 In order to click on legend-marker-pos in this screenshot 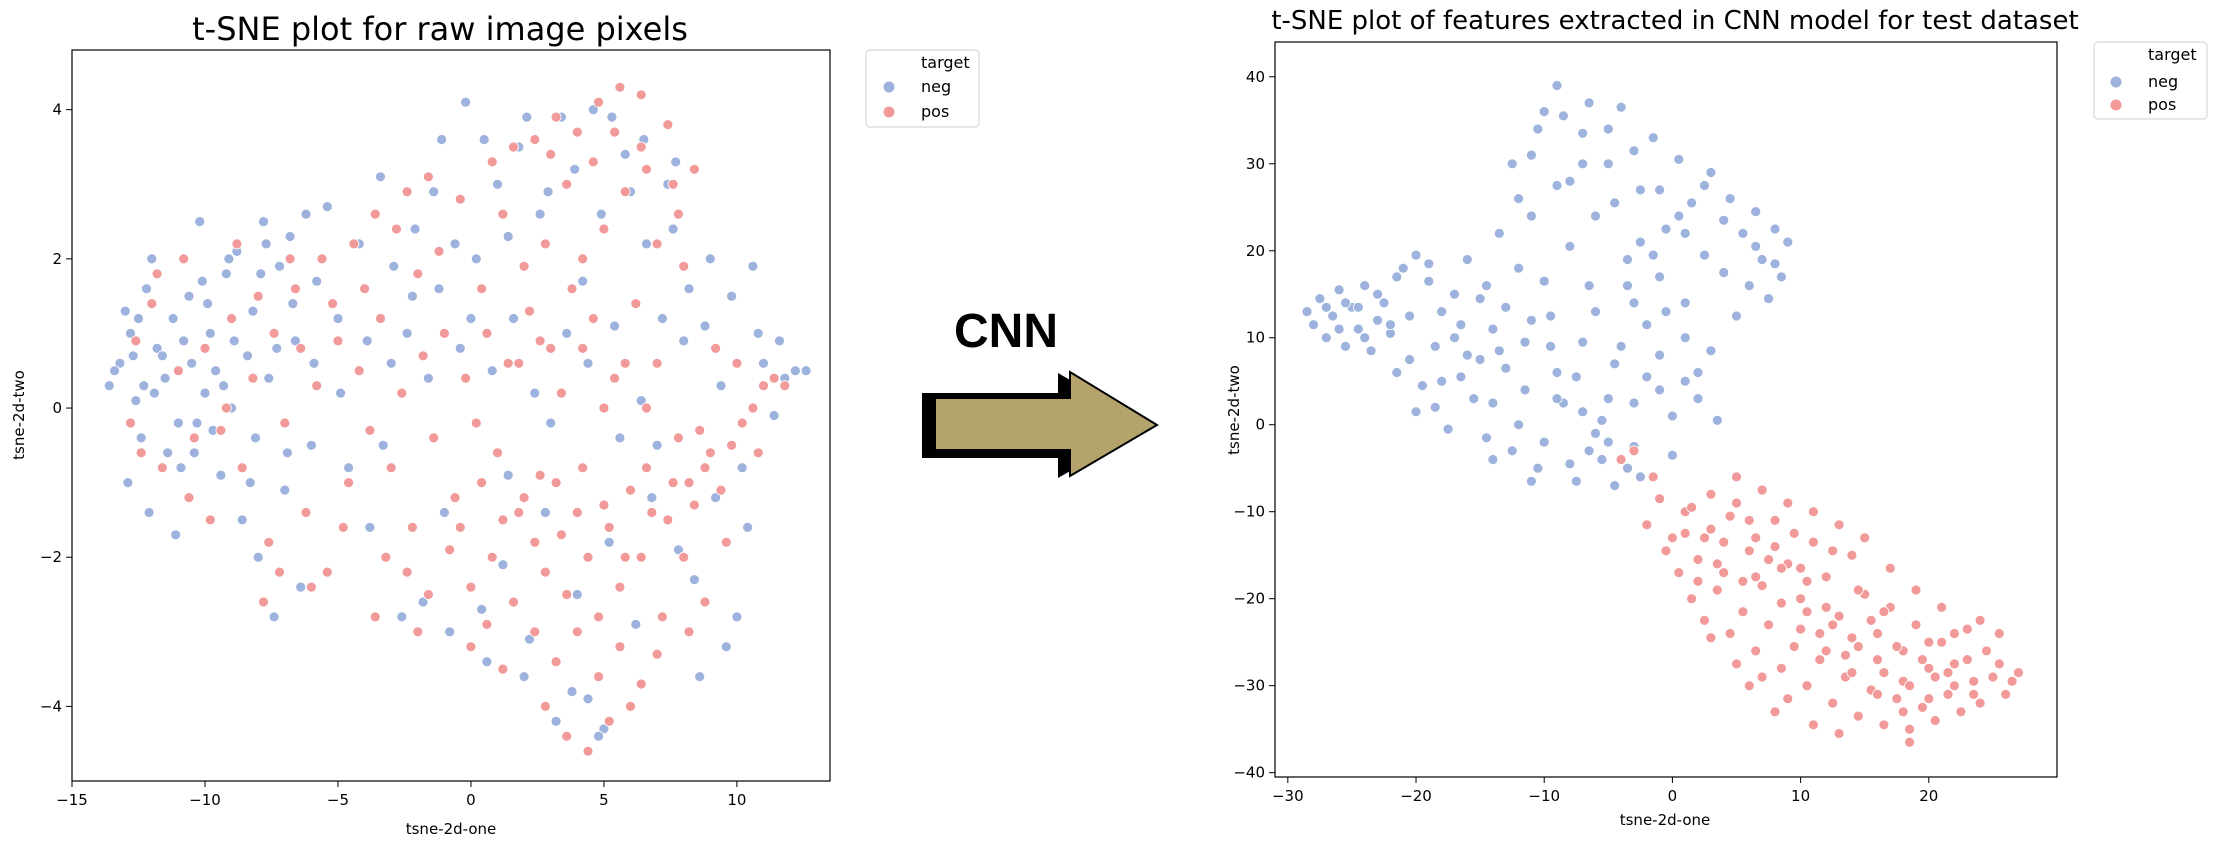, I will do `click(889, 112)`.